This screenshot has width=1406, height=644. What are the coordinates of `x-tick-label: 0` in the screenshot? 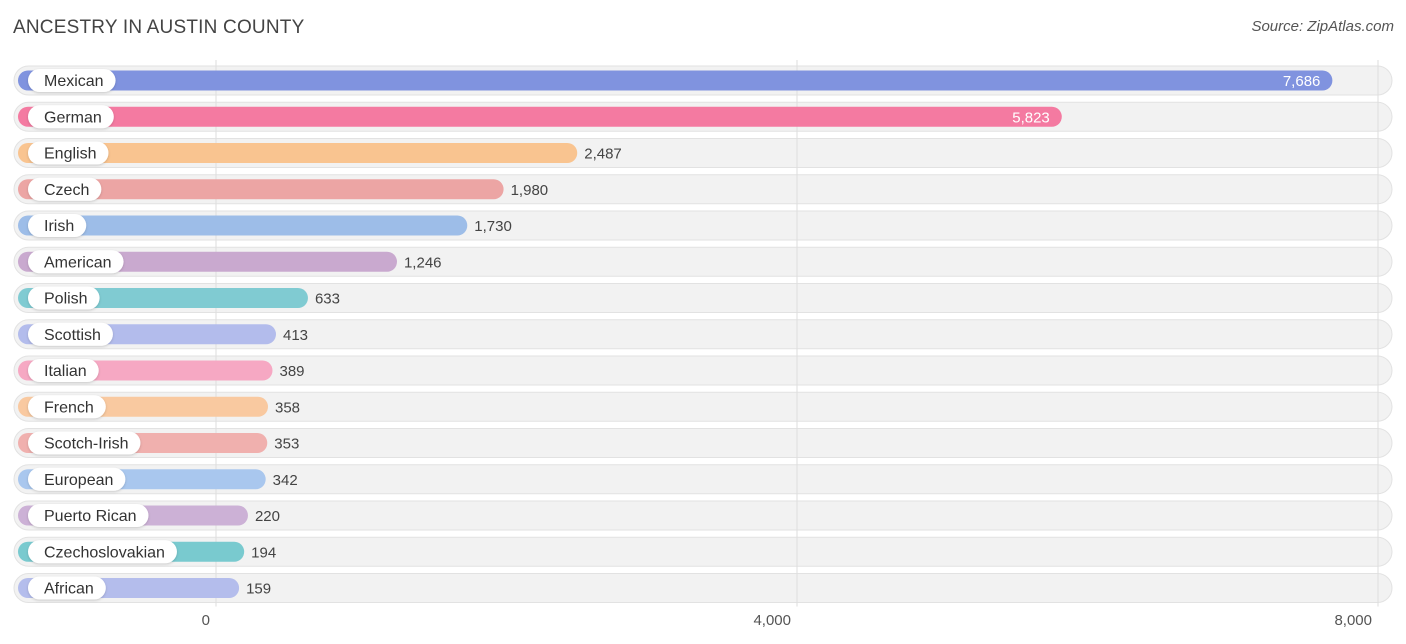 It's located at (206, 620).